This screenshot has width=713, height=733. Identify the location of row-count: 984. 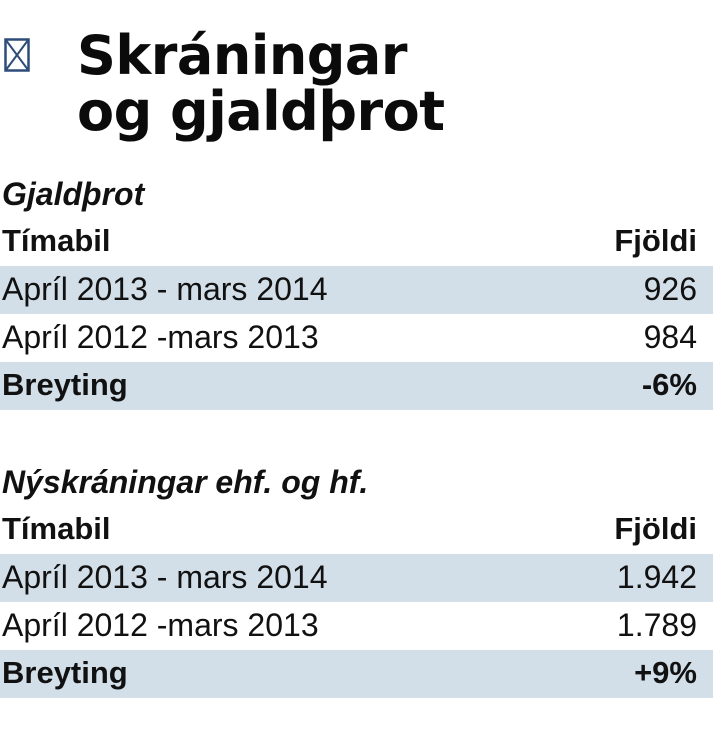
(670, 337).